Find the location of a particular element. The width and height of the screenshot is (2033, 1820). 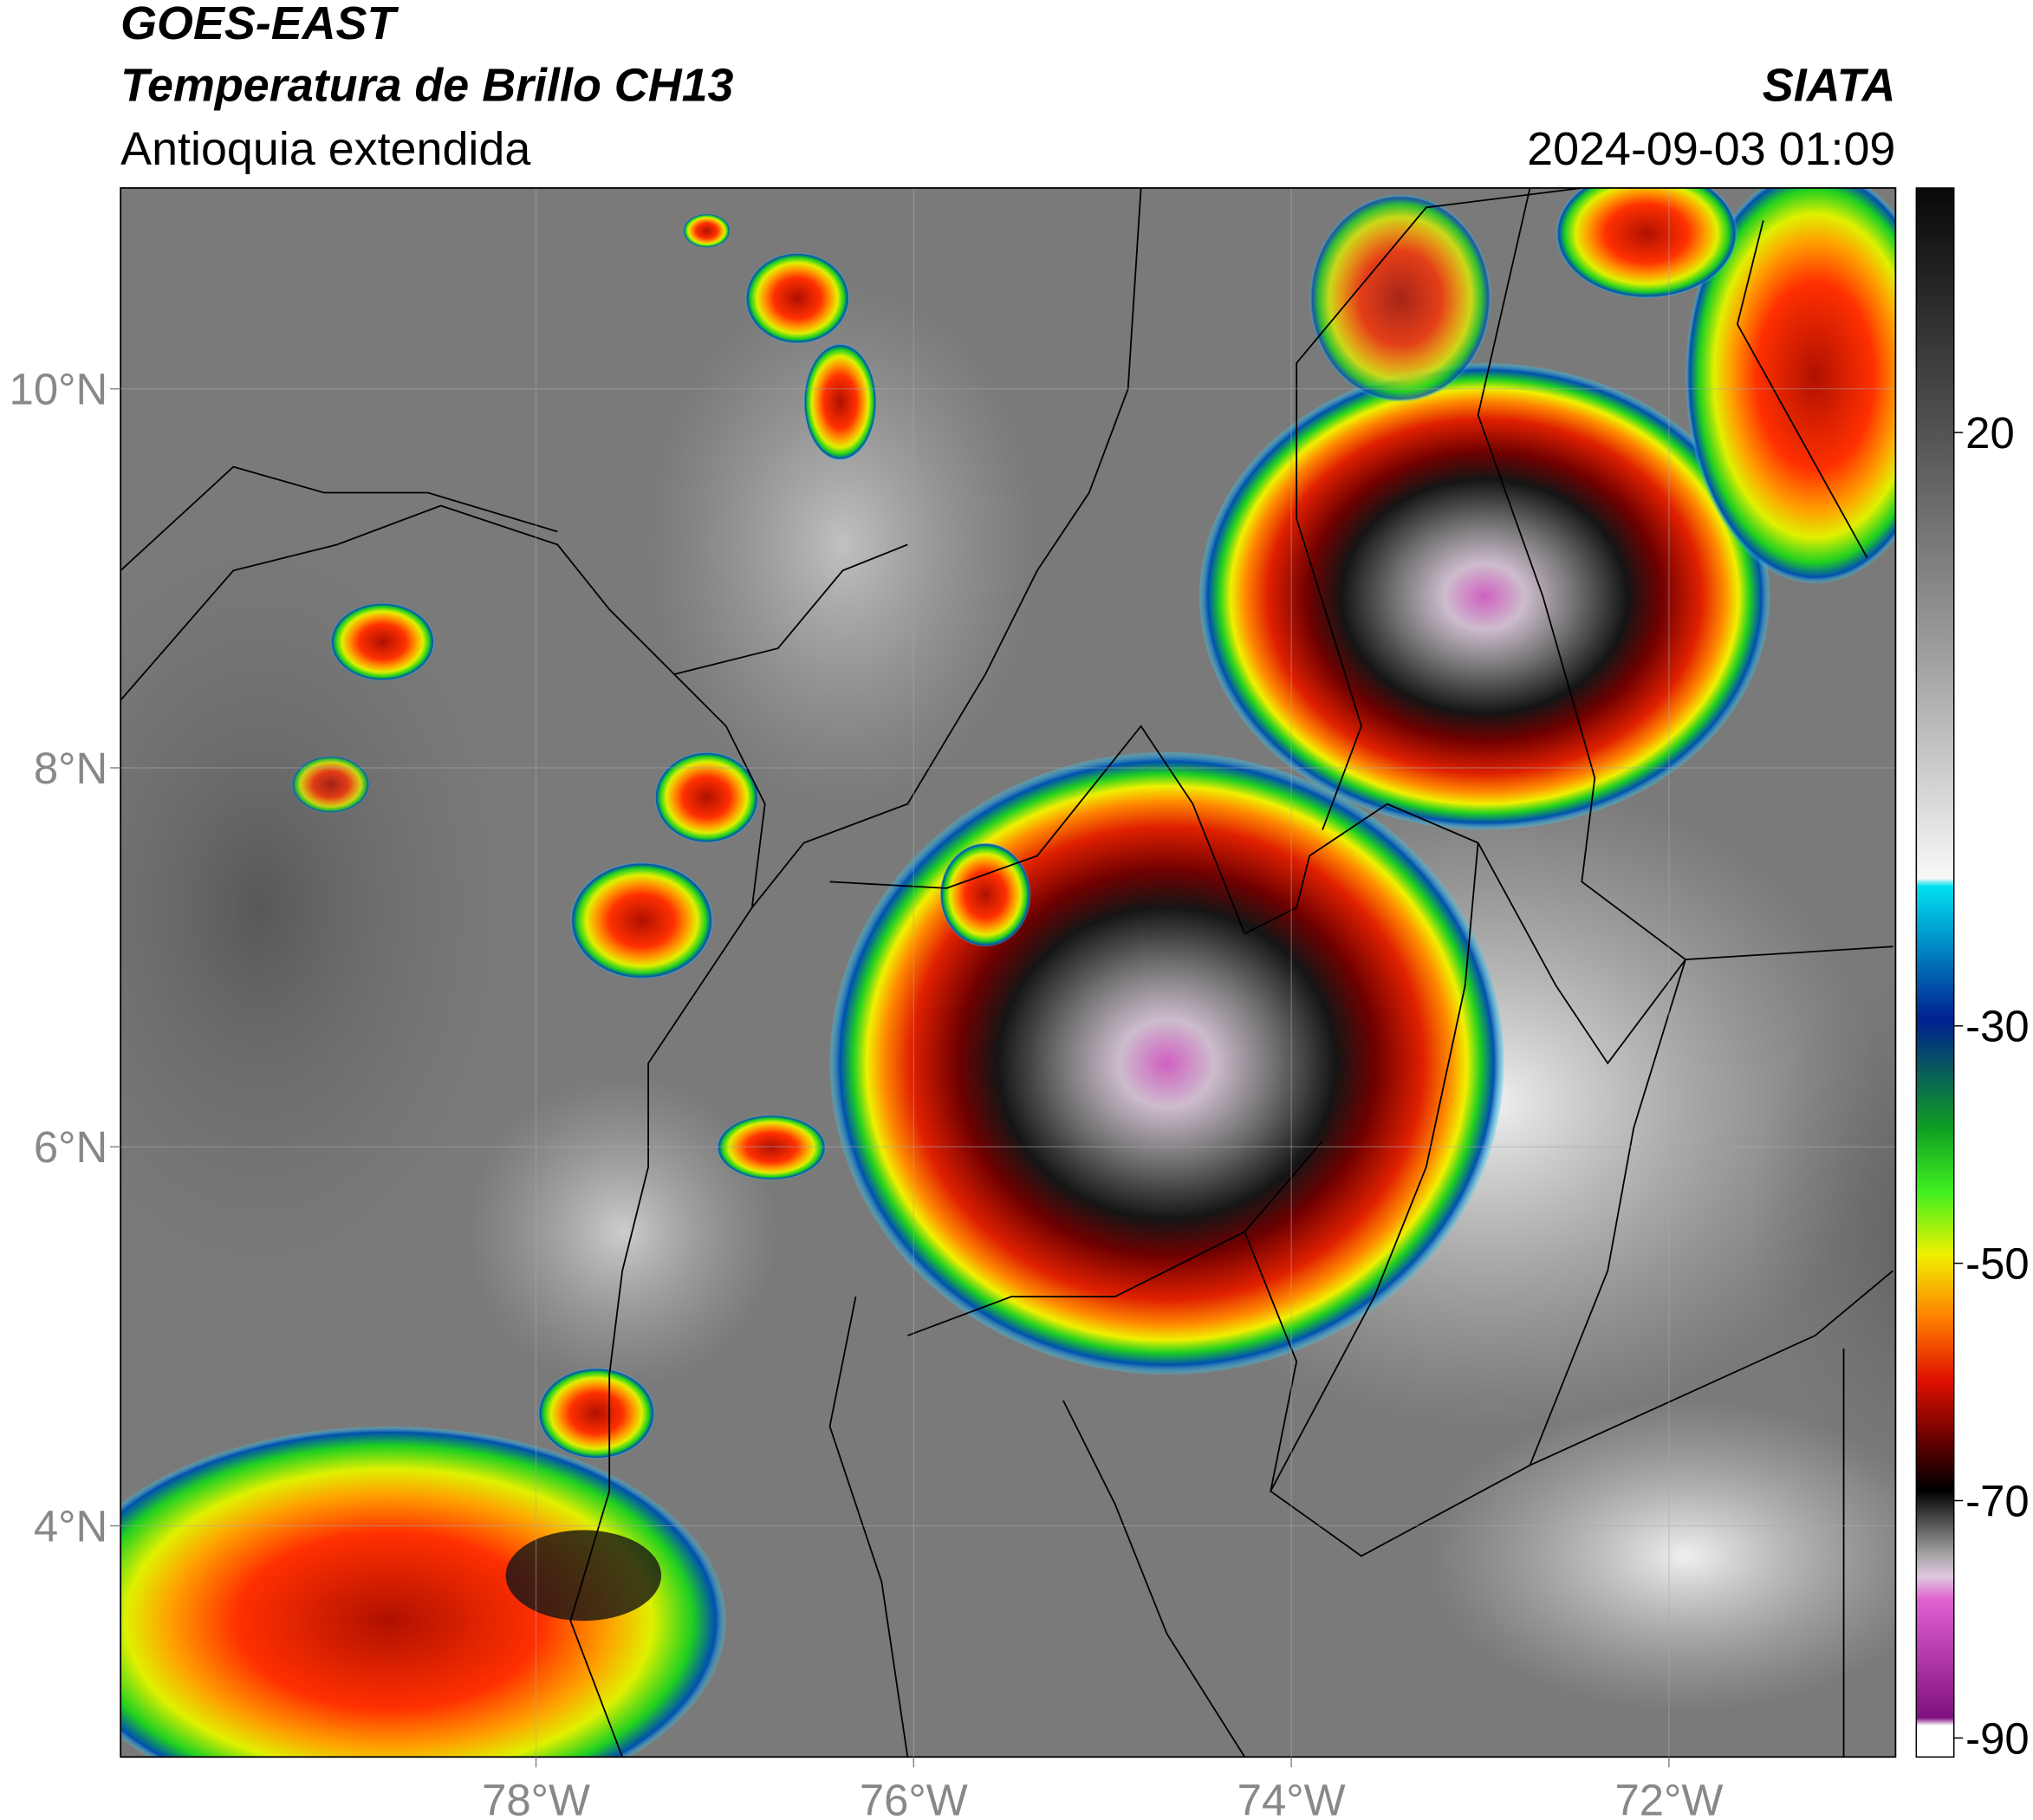

colorbar-tick-label: 20 is located at coordinates (1990, 433).